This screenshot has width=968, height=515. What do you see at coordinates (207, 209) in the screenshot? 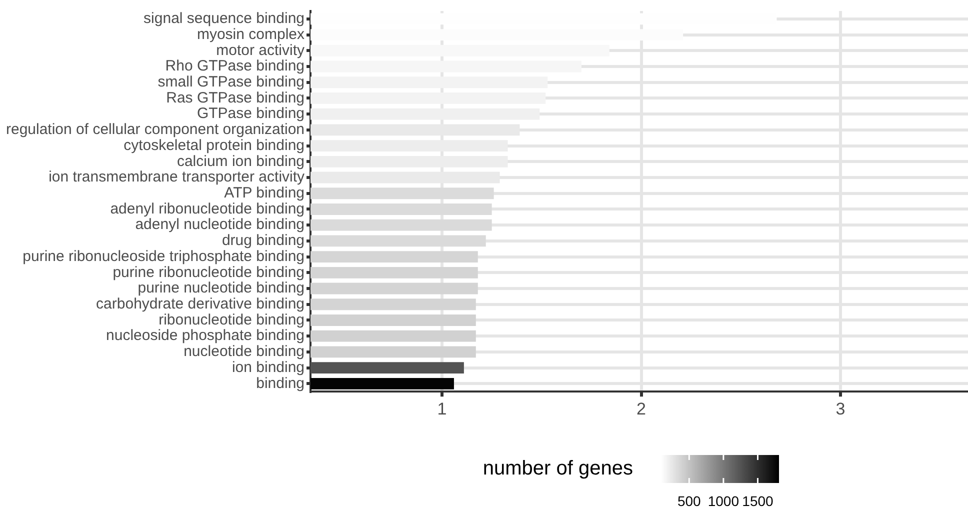
I see `y-tick-label: adenyl ribonucleotide binding` at bounding box center [207, 209].